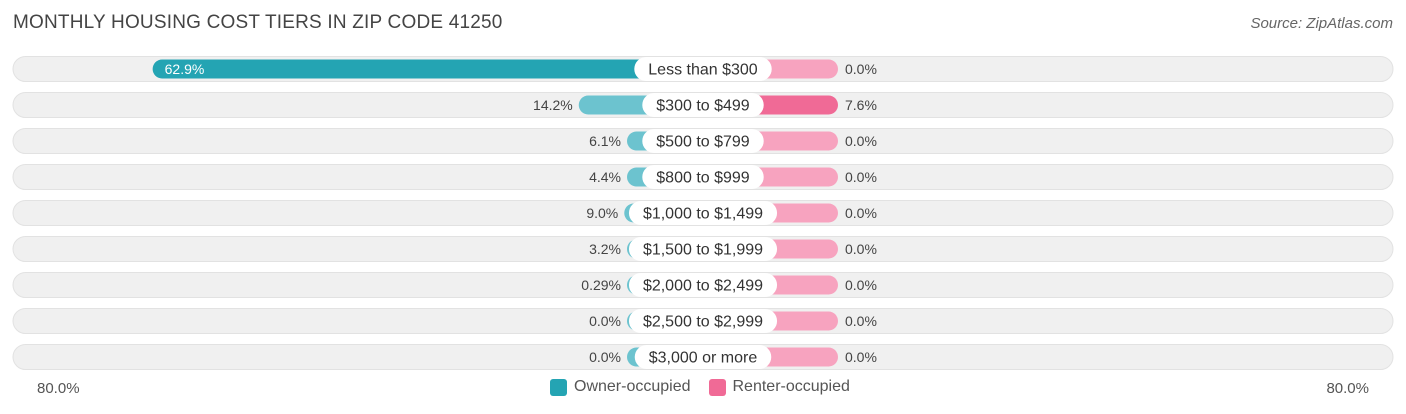 The height and width of the screenshot is (414, 1406). I want to click on legend-label-renter: Renter-occupied, so click(791, 386).